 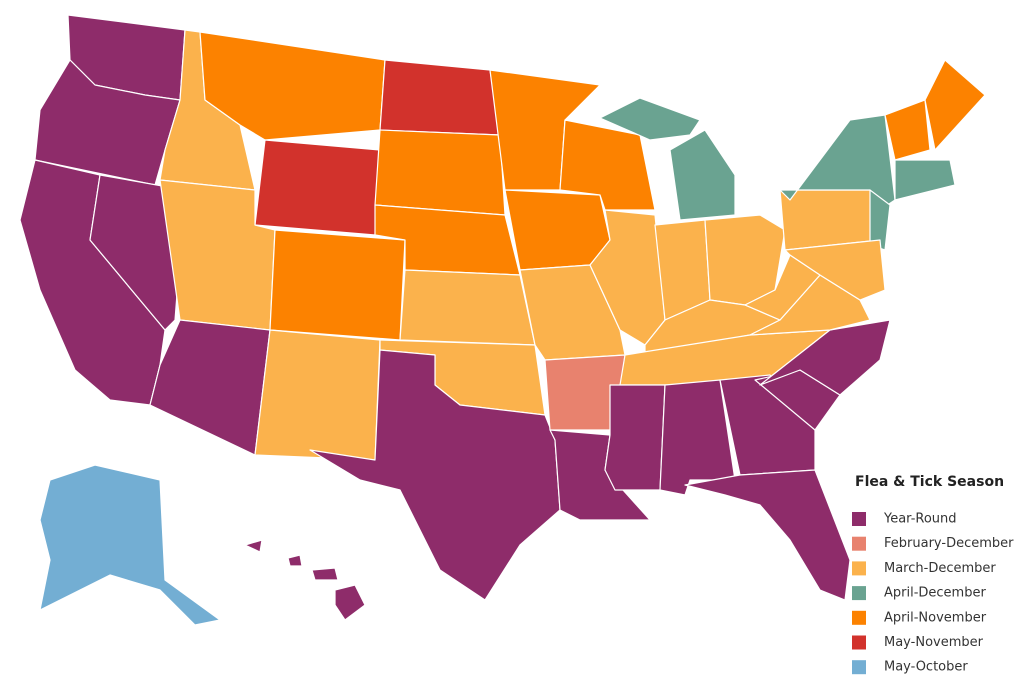 I want to click on legend-label: April-December, so click(x=935, y=593).